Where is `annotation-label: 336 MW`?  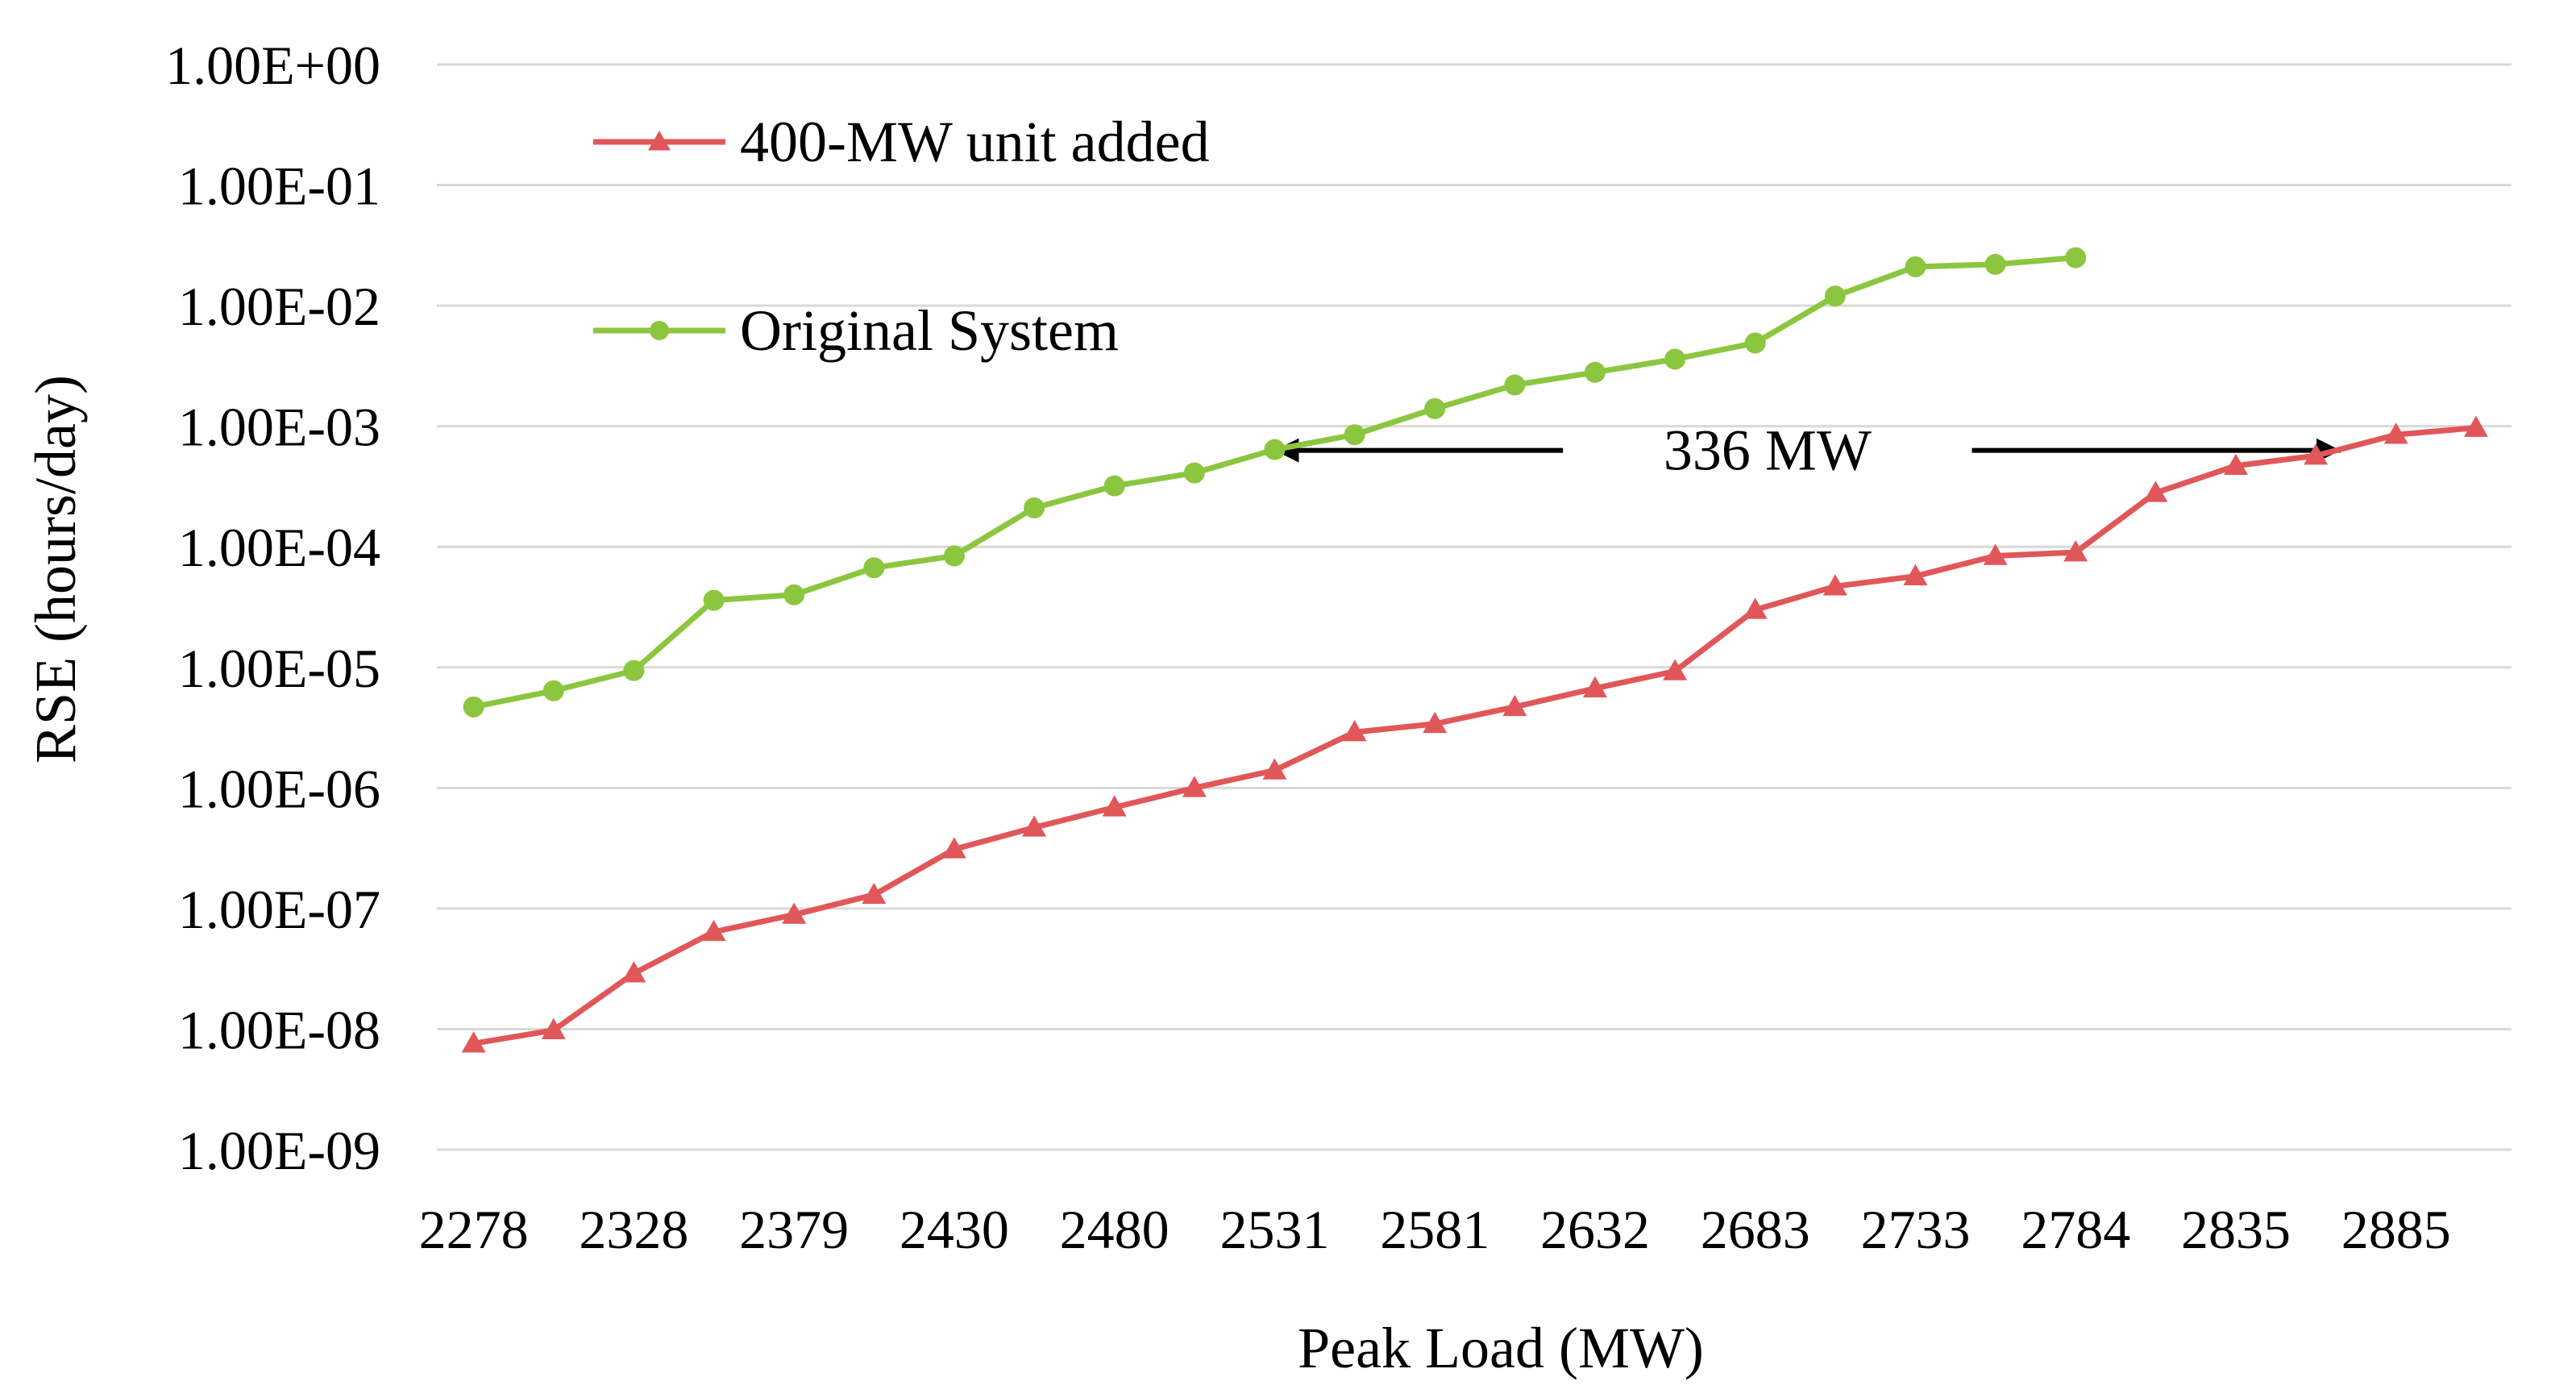
annotation-label: 336 MW is located at coordinates (1768, 450).